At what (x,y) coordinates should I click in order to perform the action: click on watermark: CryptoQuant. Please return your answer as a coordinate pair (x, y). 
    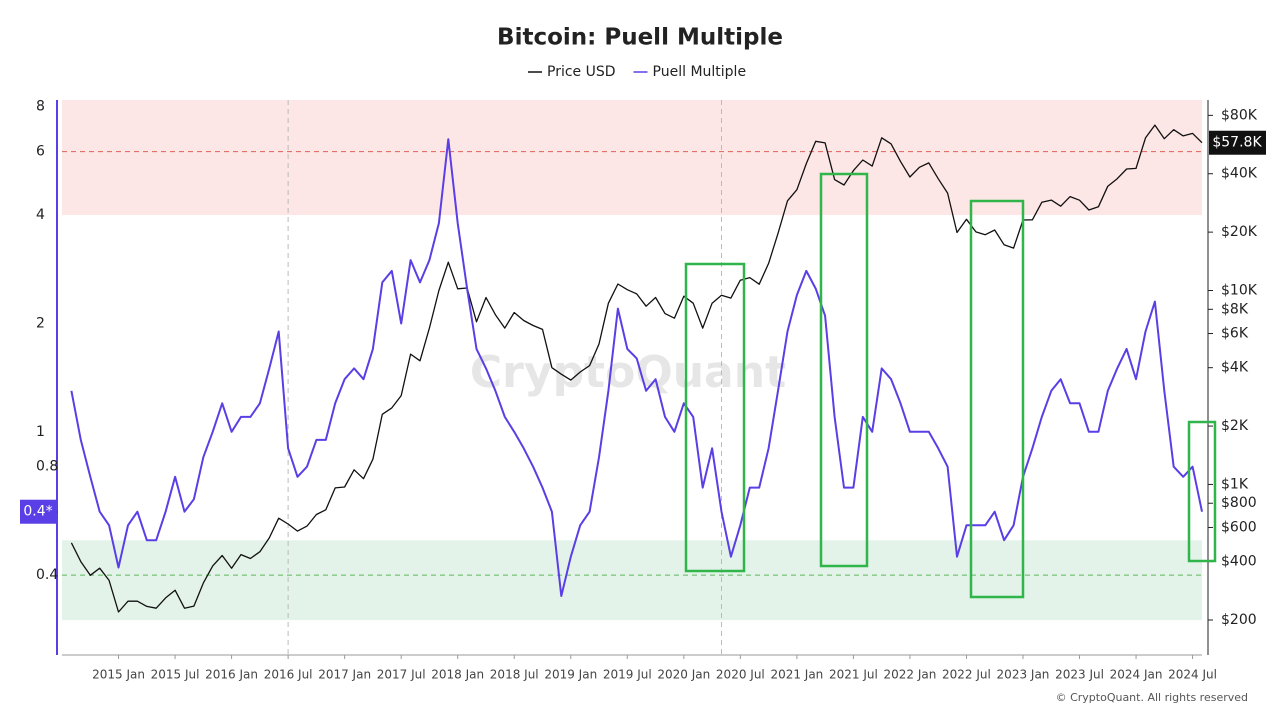
    Looking at the image, I should click on (628, 372).